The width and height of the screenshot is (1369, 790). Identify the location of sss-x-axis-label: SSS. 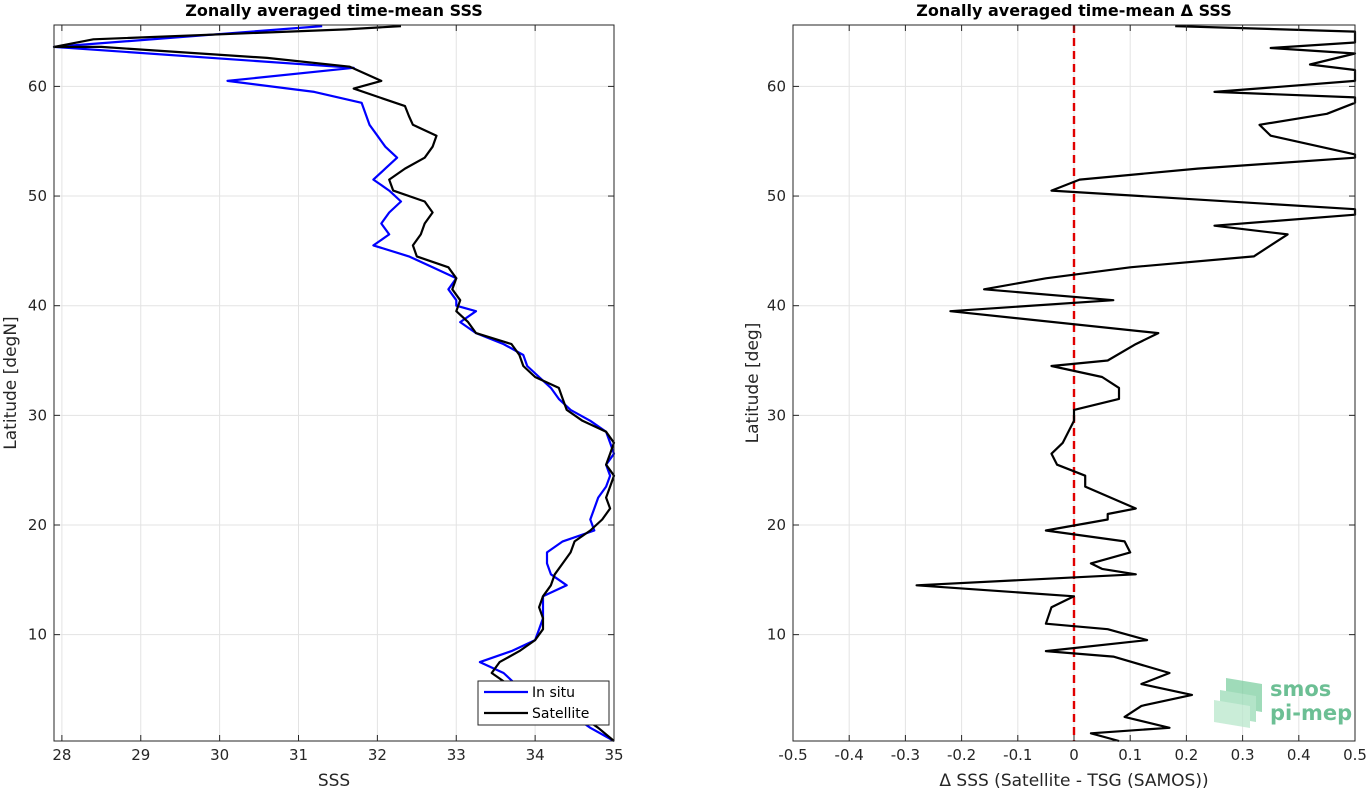
(334, 780).